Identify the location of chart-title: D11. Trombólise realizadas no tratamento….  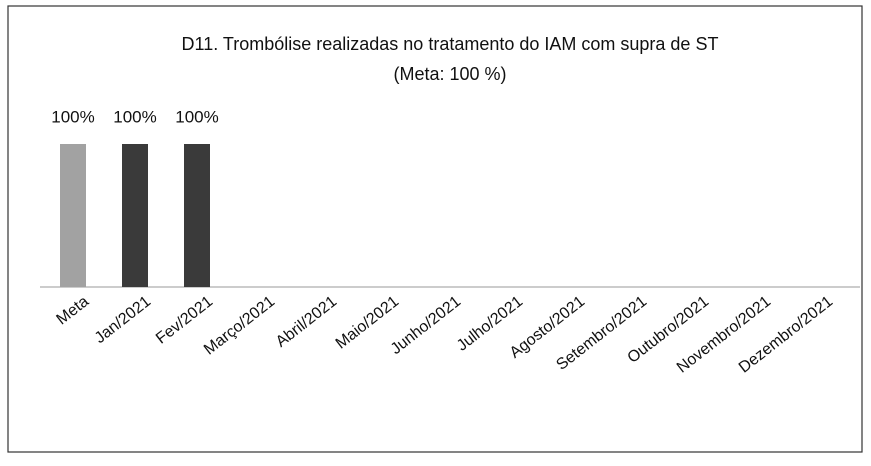
(450, 44).